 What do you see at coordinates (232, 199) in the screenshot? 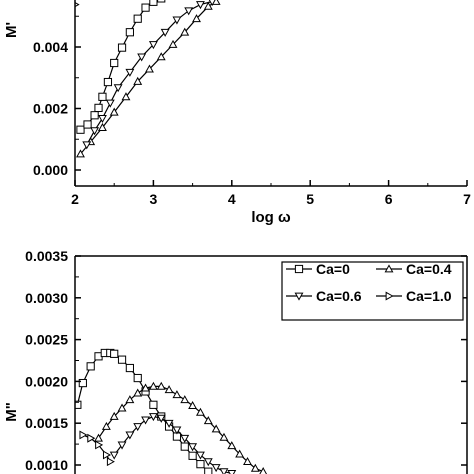
I see `top-x-tick-label: 4` at bounding box center [232, 199].